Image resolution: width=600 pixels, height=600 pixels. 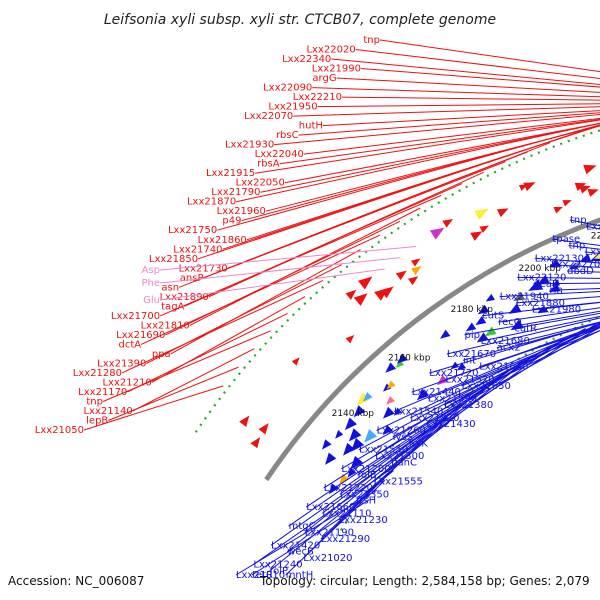 What do you see at coordinates (311, 126) in the screenshot?
I see `forward-gene-label: hutH` at bounding box center [311, 126].